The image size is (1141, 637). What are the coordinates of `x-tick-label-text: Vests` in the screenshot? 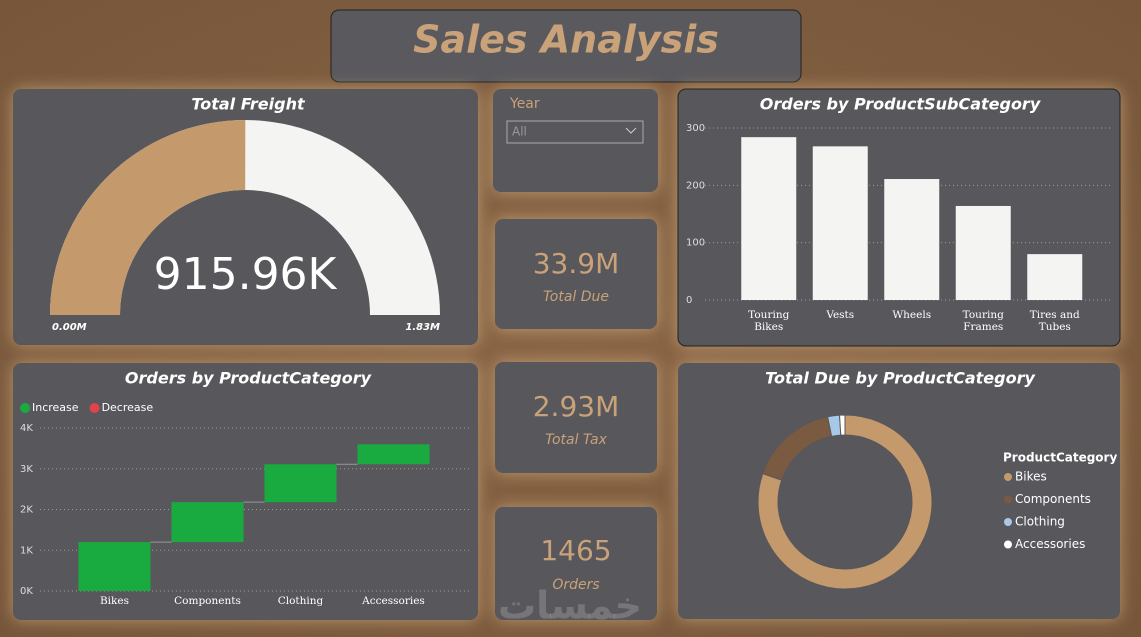 It's located at (840, 315).